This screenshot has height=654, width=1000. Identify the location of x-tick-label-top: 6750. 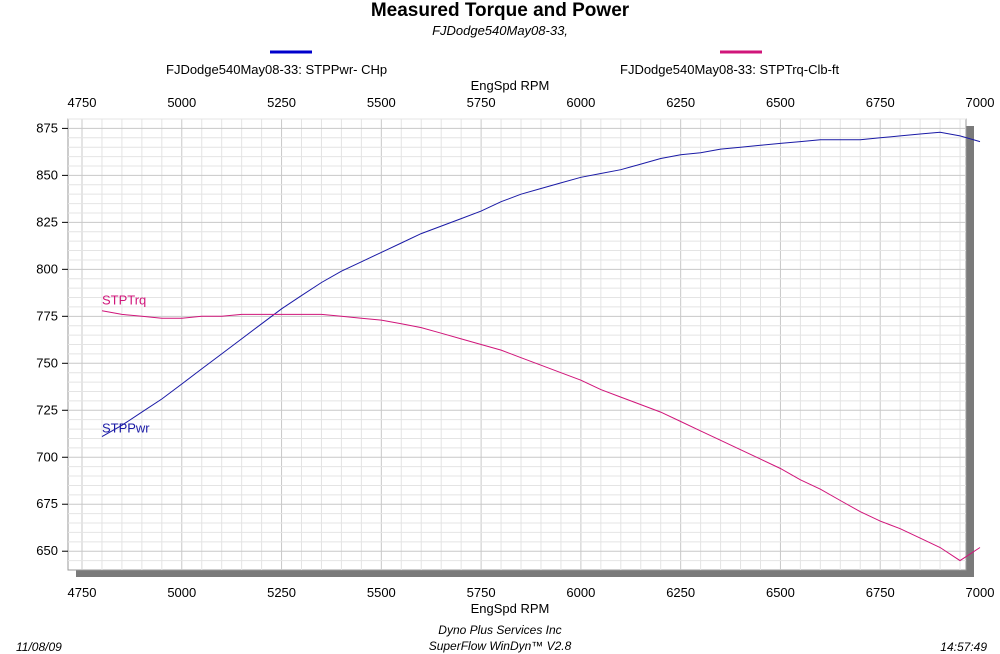
(880, 102).